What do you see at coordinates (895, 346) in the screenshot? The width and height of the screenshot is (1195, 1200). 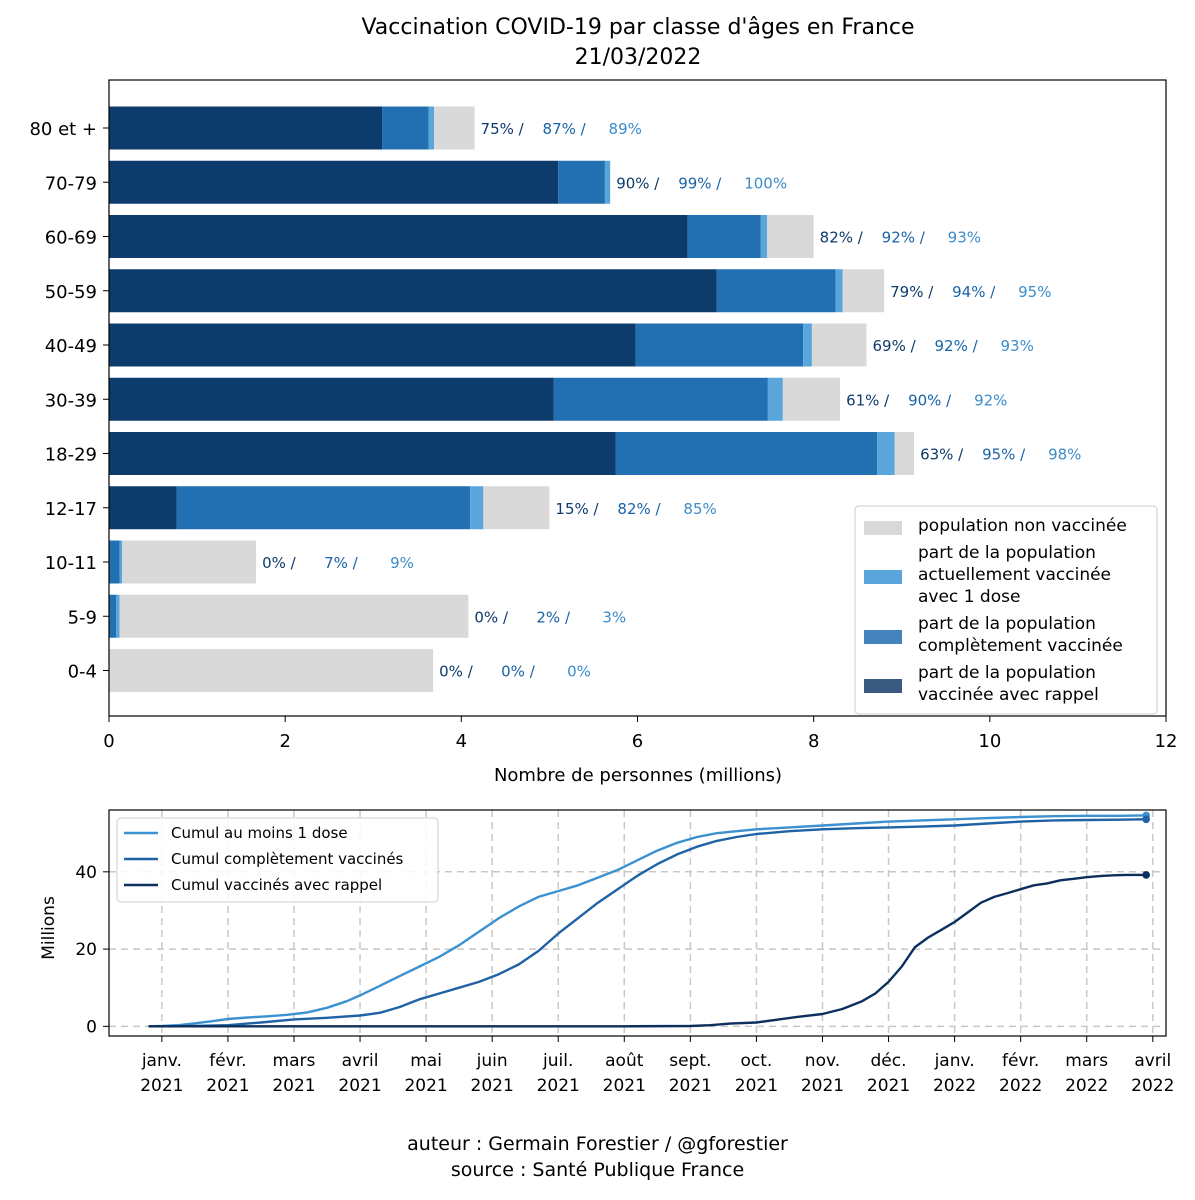 I see `pct-label-rappel: 69% /` at bounding box center [895, 346].